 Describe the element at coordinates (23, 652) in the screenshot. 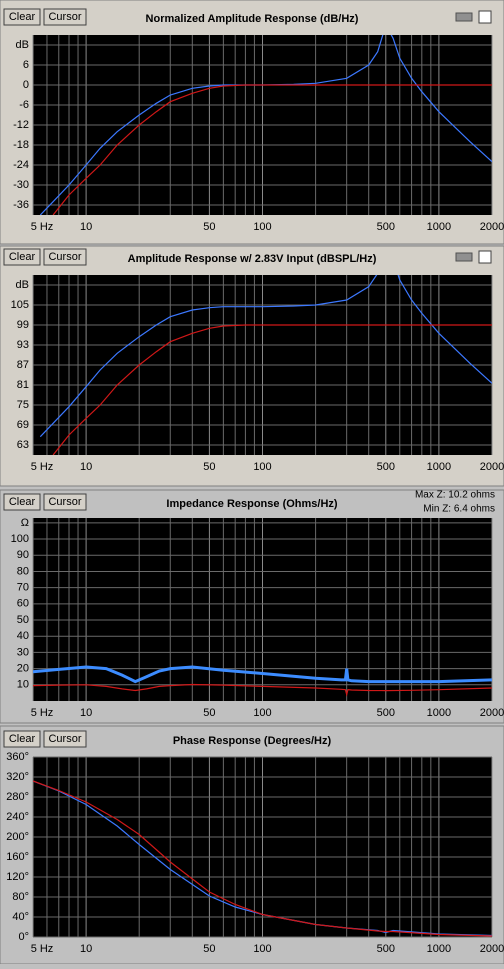

I see `y-tick-label: 30` at that location.